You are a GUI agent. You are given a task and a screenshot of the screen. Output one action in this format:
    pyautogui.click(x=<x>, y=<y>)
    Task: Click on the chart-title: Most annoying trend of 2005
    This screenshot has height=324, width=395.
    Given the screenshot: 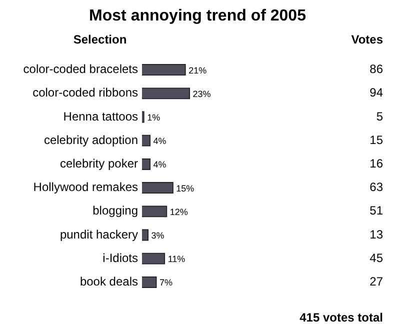 What is the action you would take?
    pyautogui.click(x=197, y=15)
    